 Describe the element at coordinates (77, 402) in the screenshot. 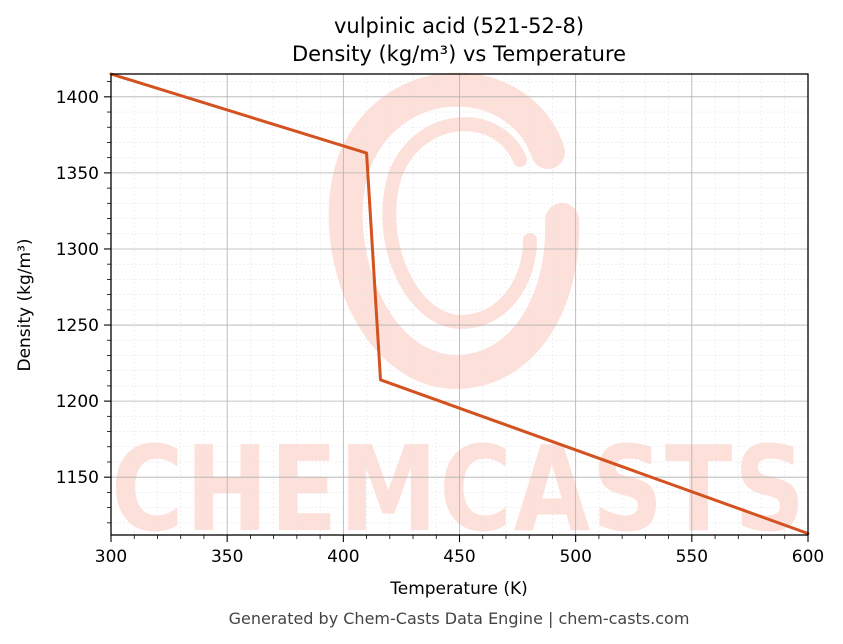

I see `y-tick-label: 1200` at that location.